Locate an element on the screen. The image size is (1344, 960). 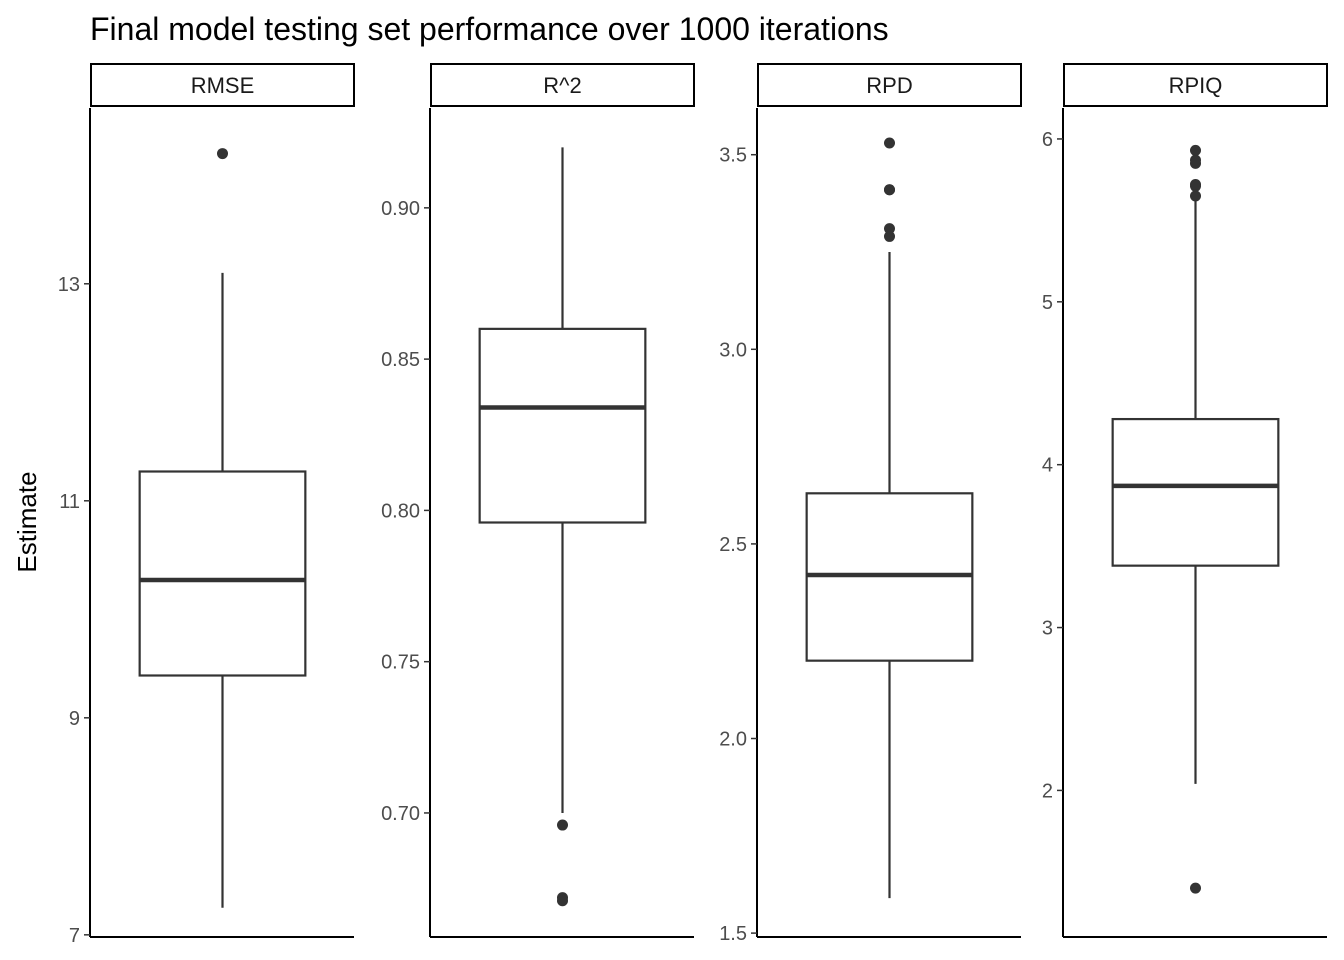
y-tick-label: 6 is located at coordinates (1047, 140).